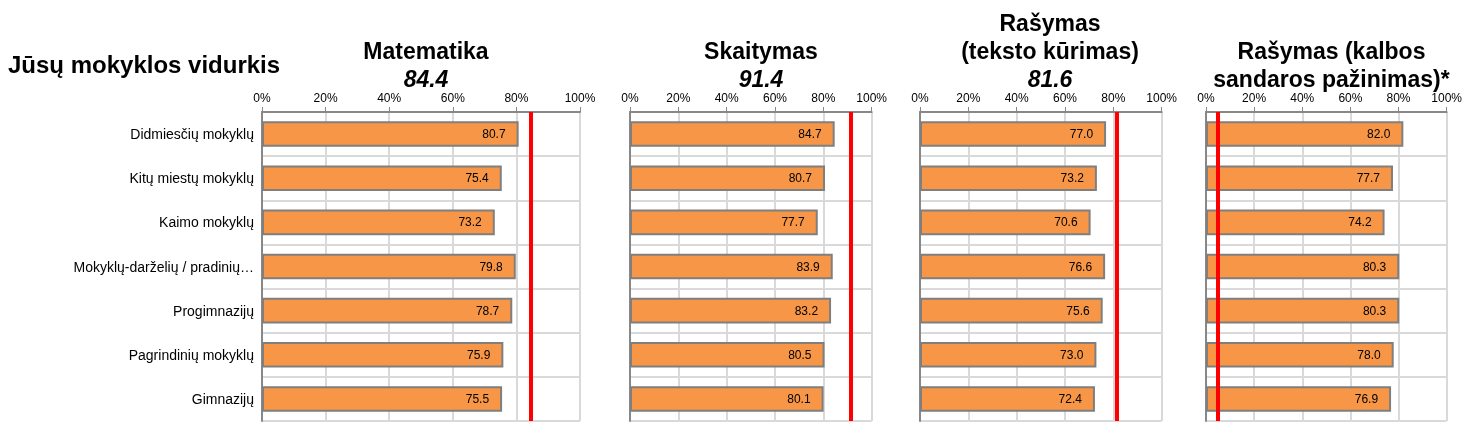 This screenshot has width=1465, height=423. I want to click on text: Jūsų mokyklos vidurkis, so click(144, 64).